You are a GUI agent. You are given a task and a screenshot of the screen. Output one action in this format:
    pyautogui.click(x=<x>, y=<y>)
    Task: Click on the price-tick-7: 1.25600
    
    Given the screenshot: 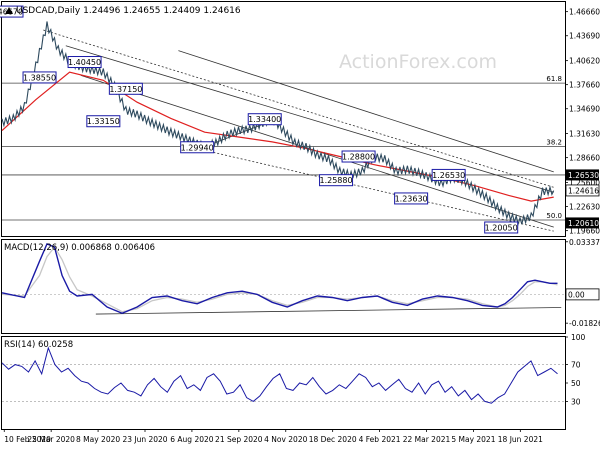 What is the action you would take?
    pyautogui.click(x=584, y=182)
    